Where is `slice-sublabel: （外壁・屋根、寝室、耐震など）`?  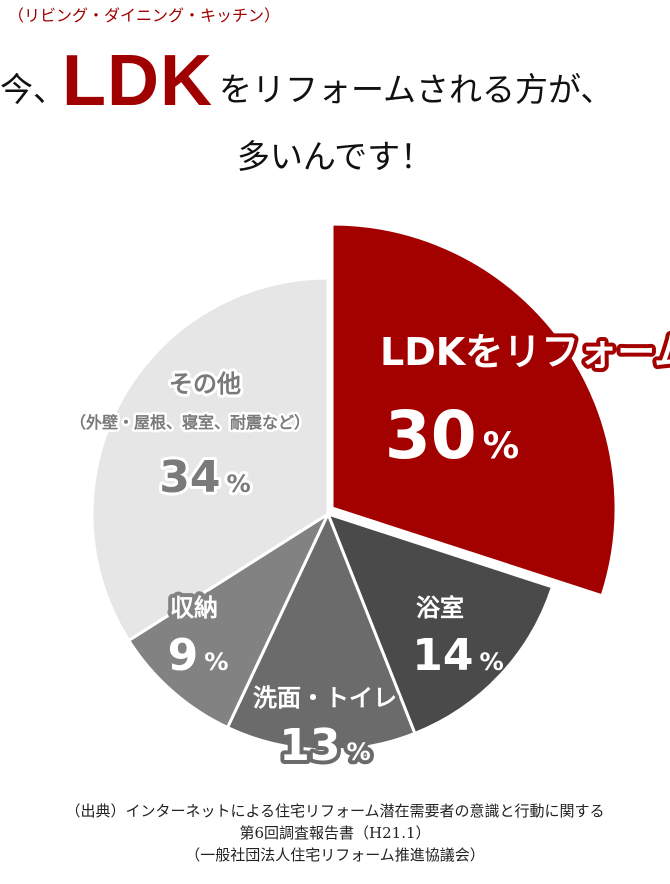 slice-sublabel: （外壁・屋根、寝室、耐震など） is located at coordinates (190, 422).